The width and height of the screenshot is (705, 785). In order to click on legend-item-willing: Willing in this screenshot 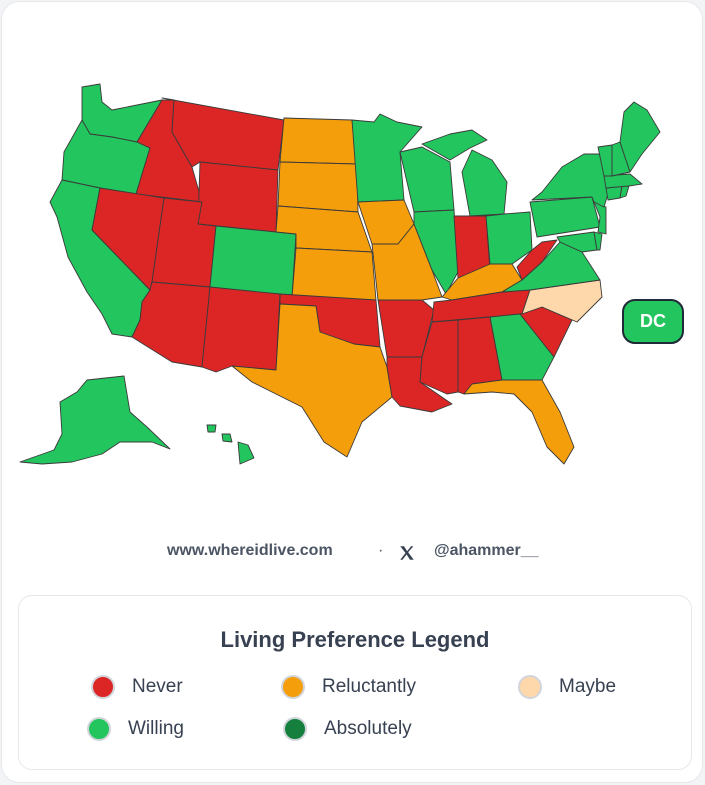, I will do `click(135, 729)`.